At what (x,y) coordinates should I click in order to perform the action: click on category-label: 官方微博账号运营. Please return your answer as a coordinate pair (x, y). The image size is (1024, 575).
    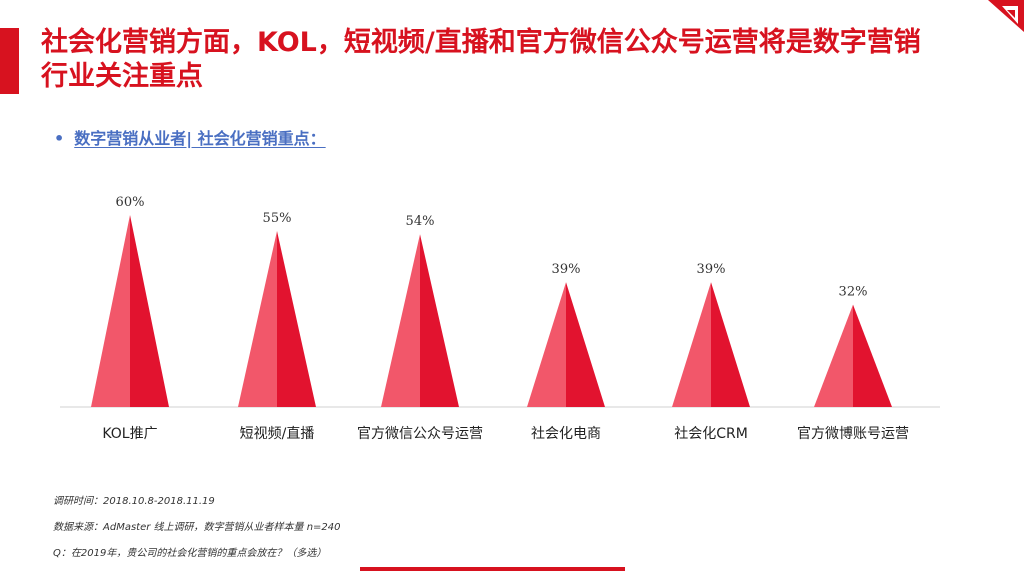
    Looking at the image, I should click on (853, 433).